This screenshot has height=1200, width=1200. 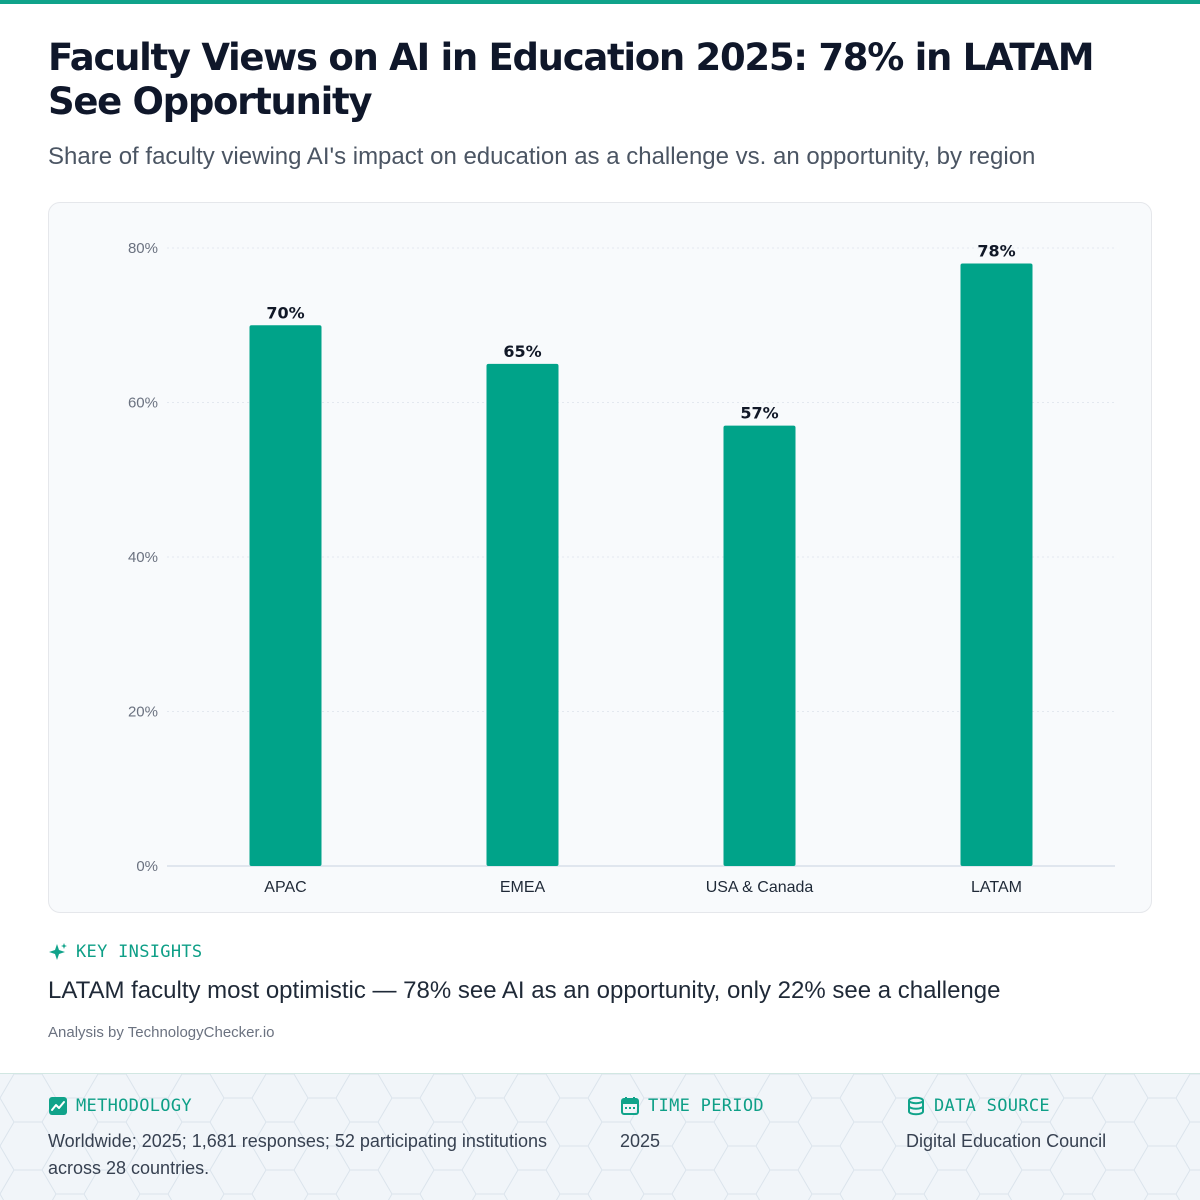 What do you see at coordinates (916, 1106) in the screenshot?
I see `database-icon` at bounding box center [916, 1106].